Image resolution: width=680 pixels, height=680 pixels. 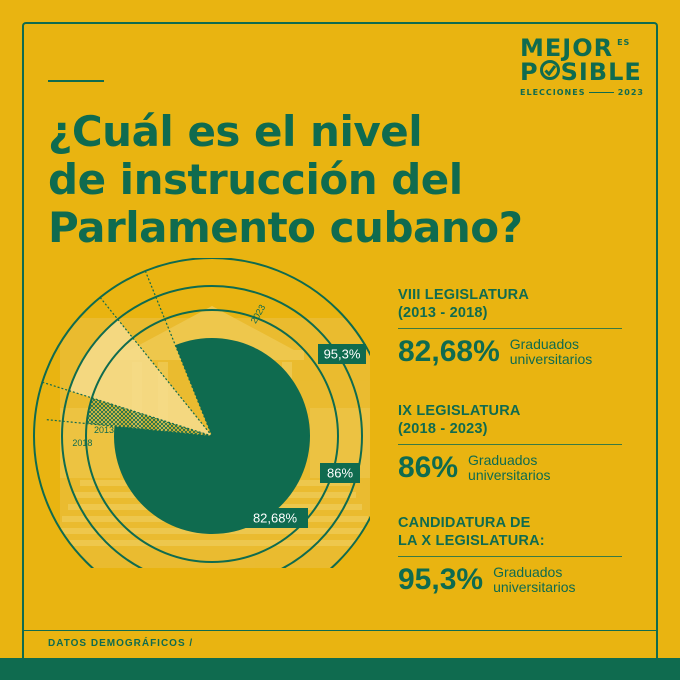 What do you see at coordinates (624, 42) in the screenshot?
I see `logo-superscript: ES` at bounding box center [624, 42].